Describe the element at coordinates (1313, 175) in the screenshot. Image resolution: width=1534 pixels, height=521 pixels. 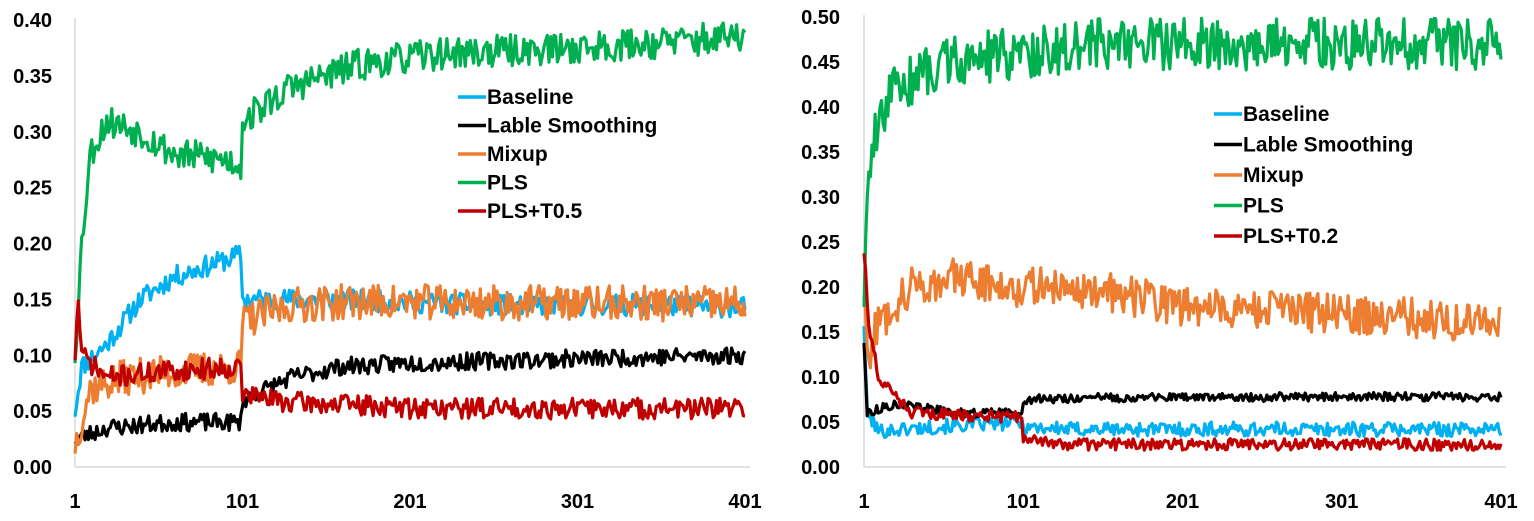
I see `legend: Baseline Lable Smoothing Mixup PLS PLS+T0.2` at that location.